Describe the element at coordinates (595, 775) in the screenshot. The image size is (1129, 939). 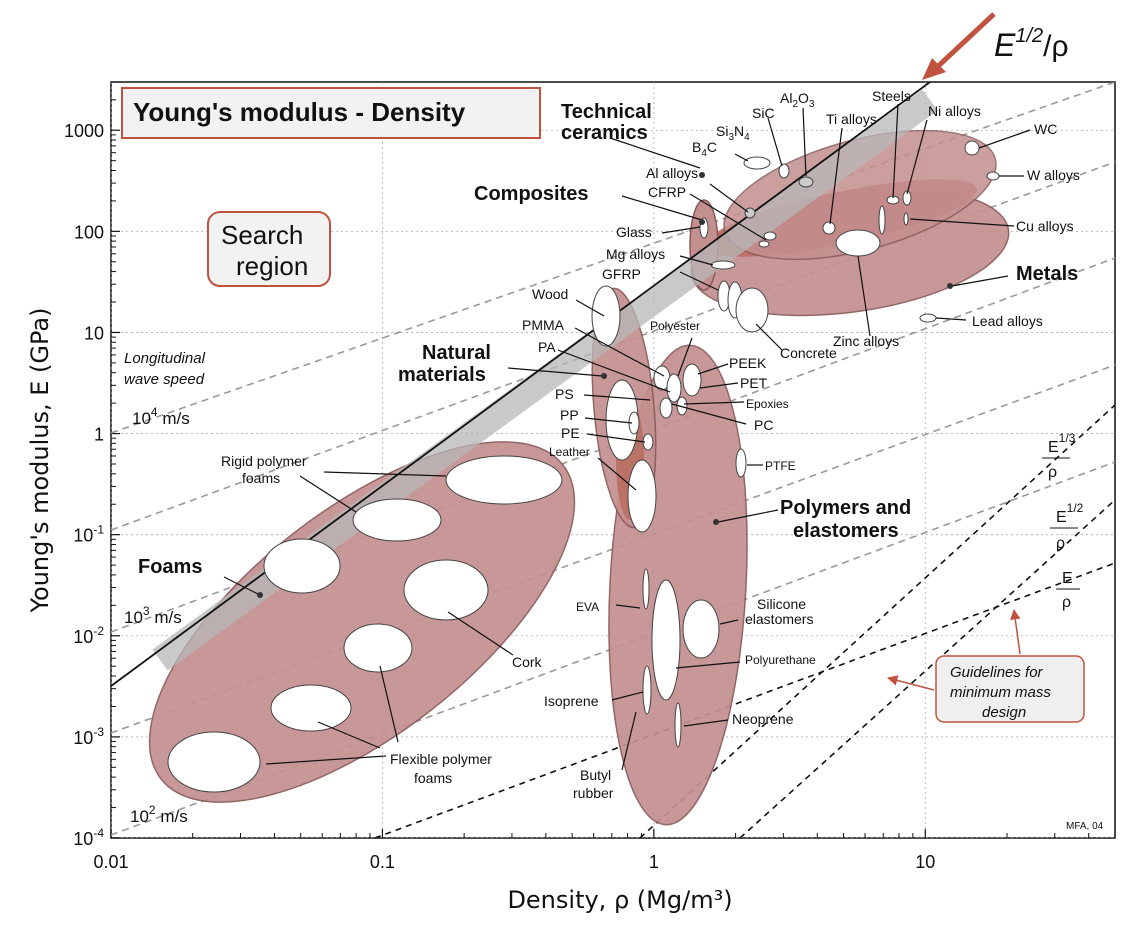
I see `label-butyl-1: Butyl` at that location.